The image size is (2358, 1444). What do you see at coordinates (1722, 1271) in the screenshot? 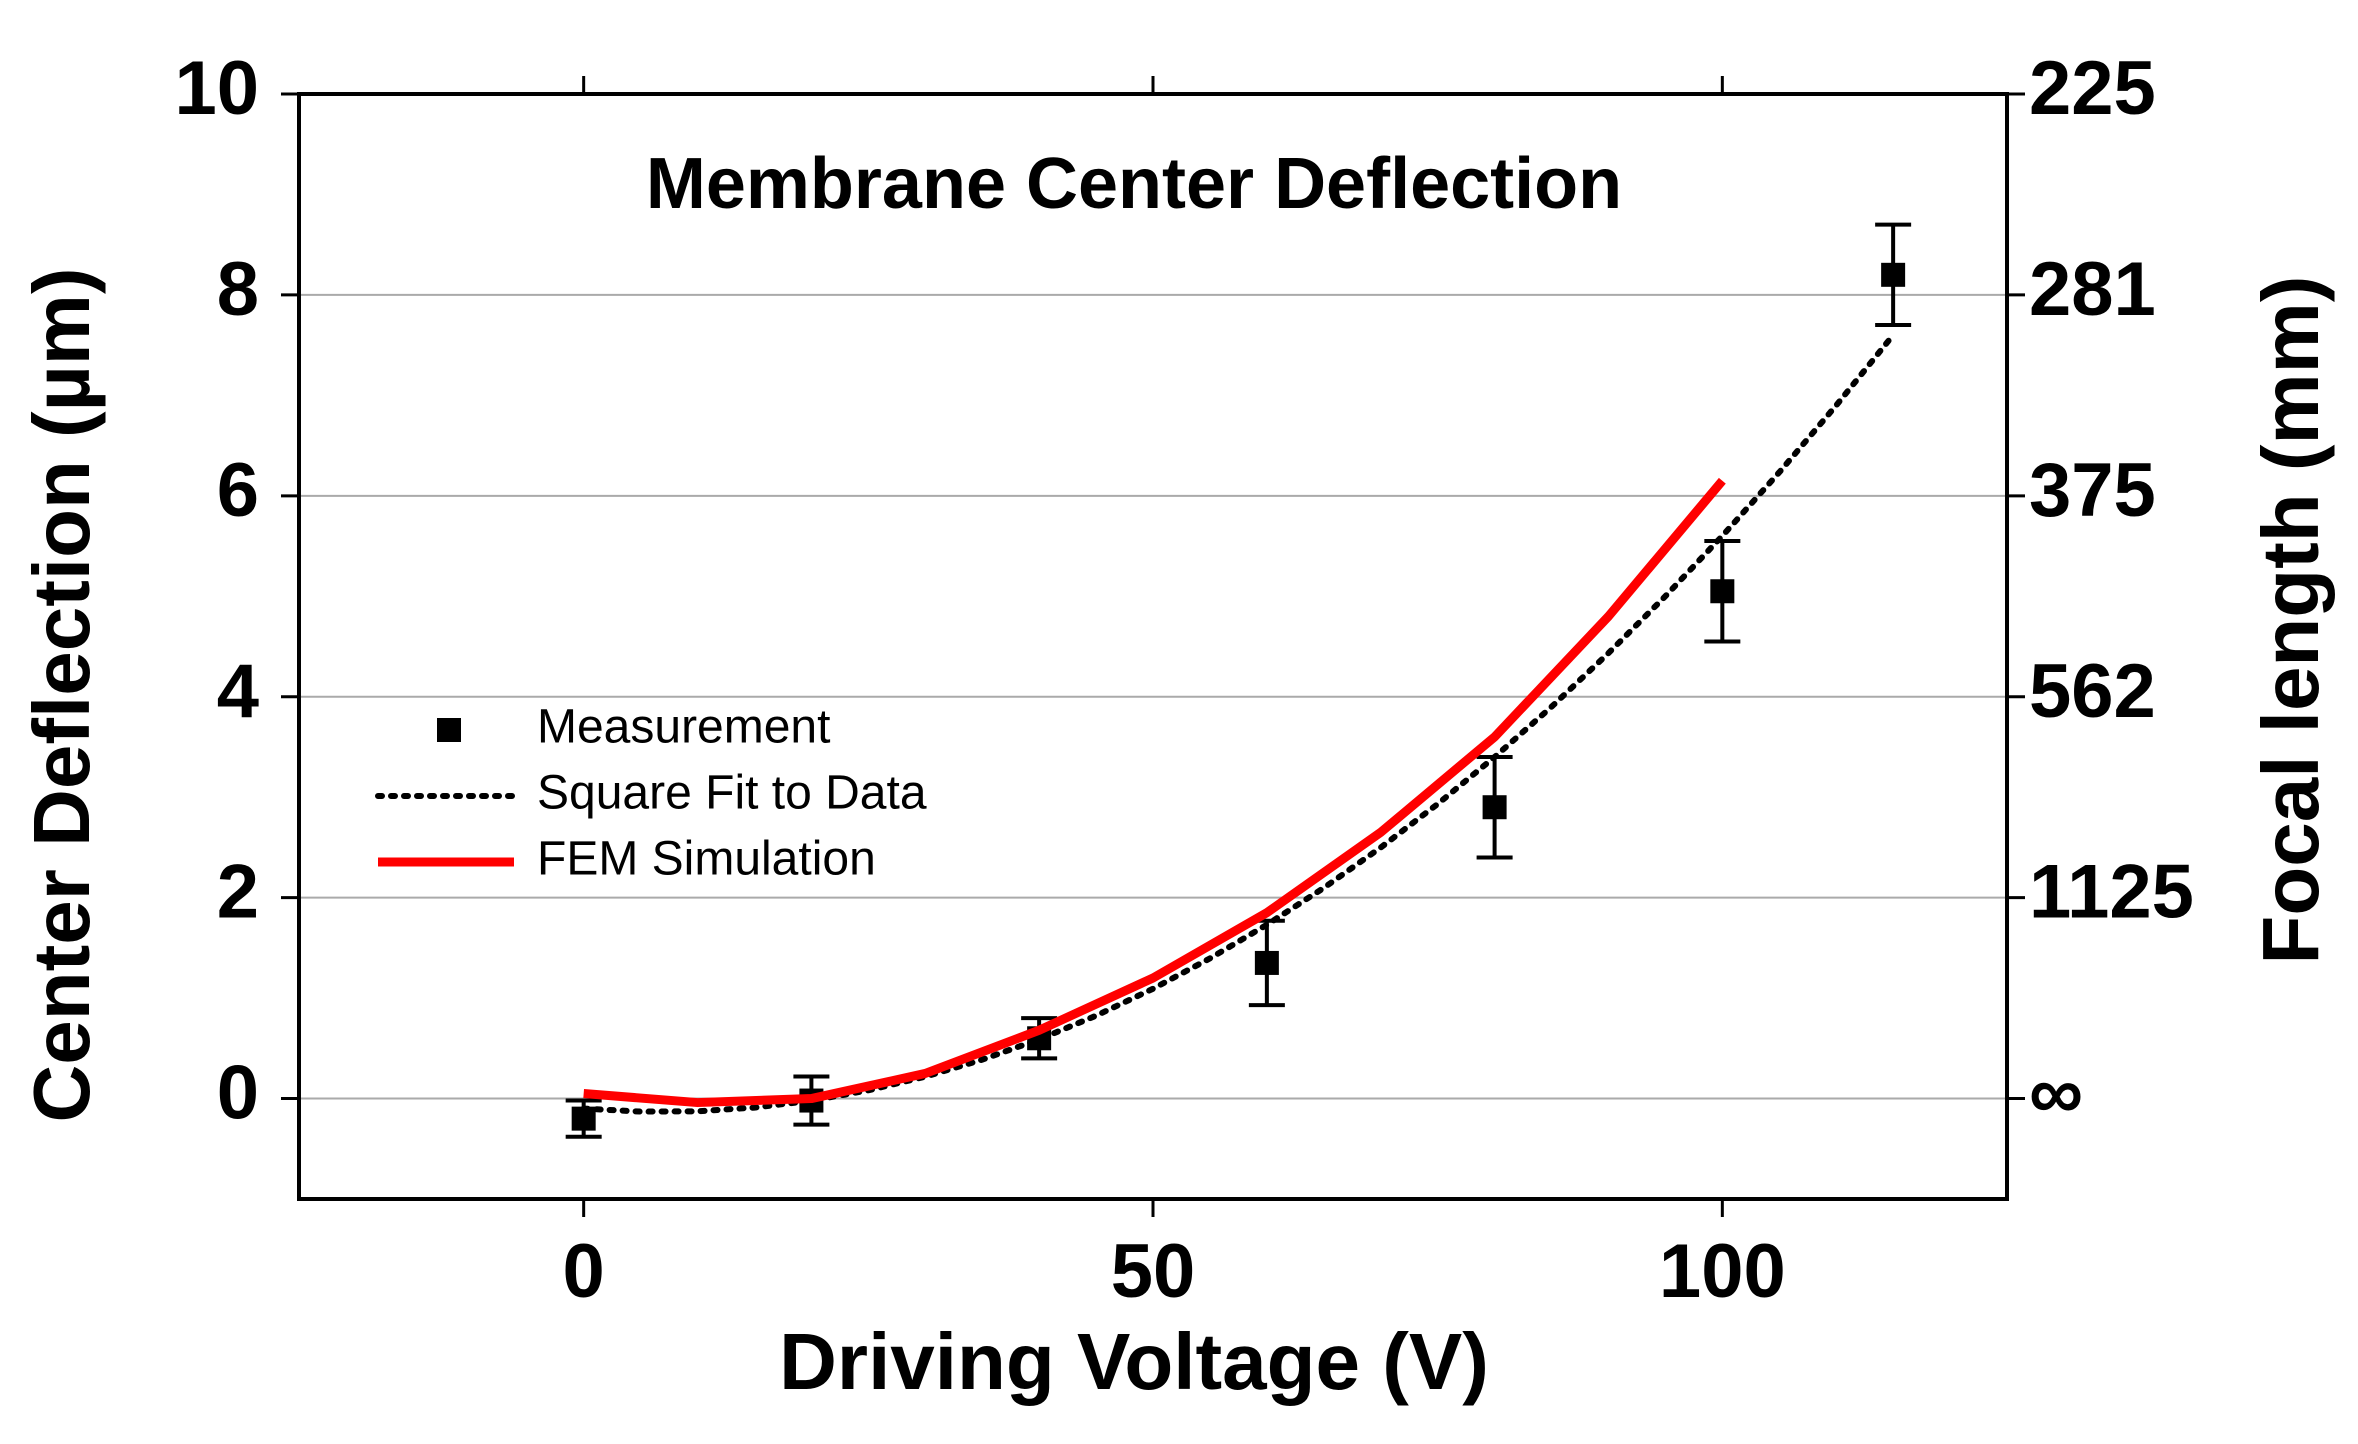
I see `x-tick-label: 100` at bounding box center [1722, 1271].